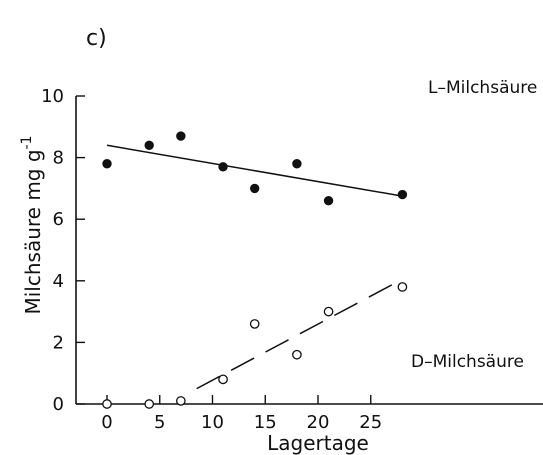 Image resolution: width=543 pixels, height=455 pixels. I want to click on y-tick-label: 10, so click(52, 96).